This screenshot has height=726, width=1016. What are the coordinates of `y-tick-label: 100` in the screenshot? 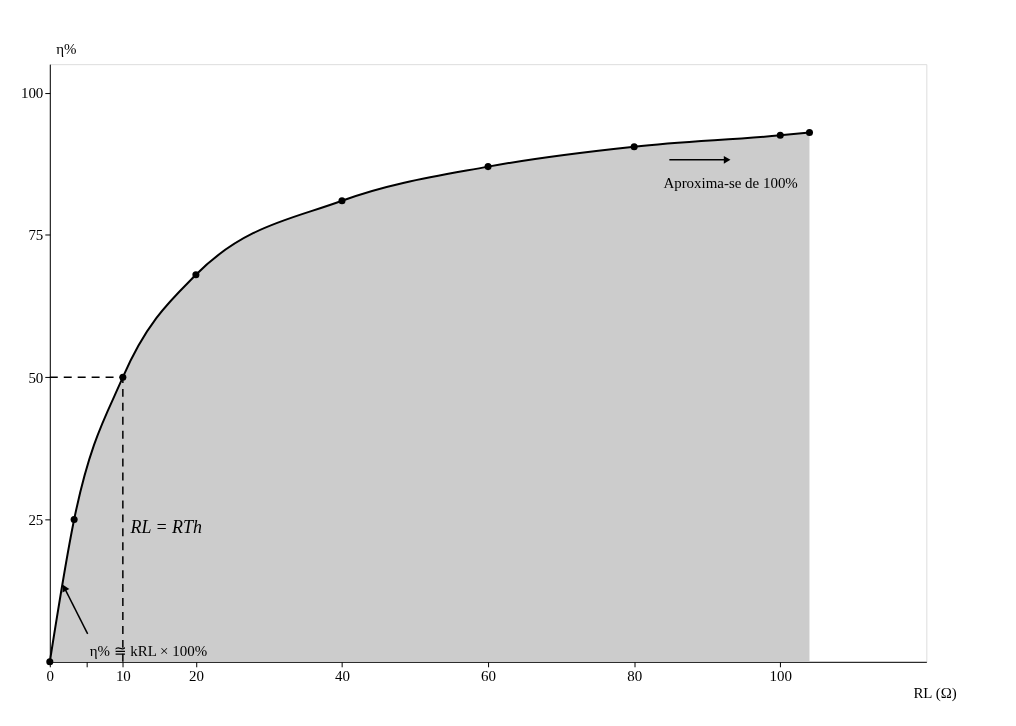 It's located at (32, 93).